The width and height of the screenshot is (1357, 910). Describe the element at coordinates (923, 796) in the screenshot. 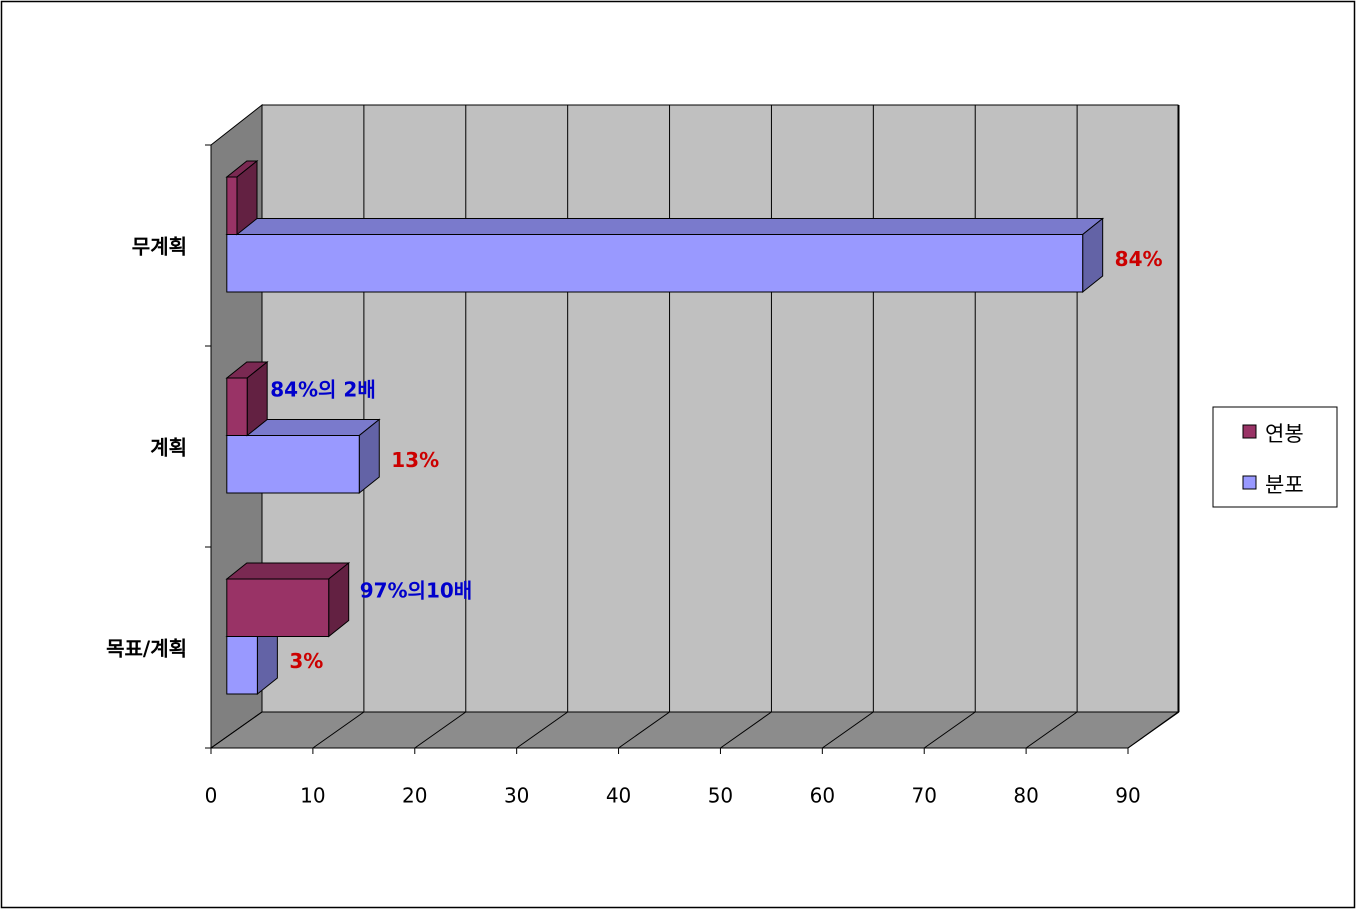

I see `x-tick-label: 70` at that location.